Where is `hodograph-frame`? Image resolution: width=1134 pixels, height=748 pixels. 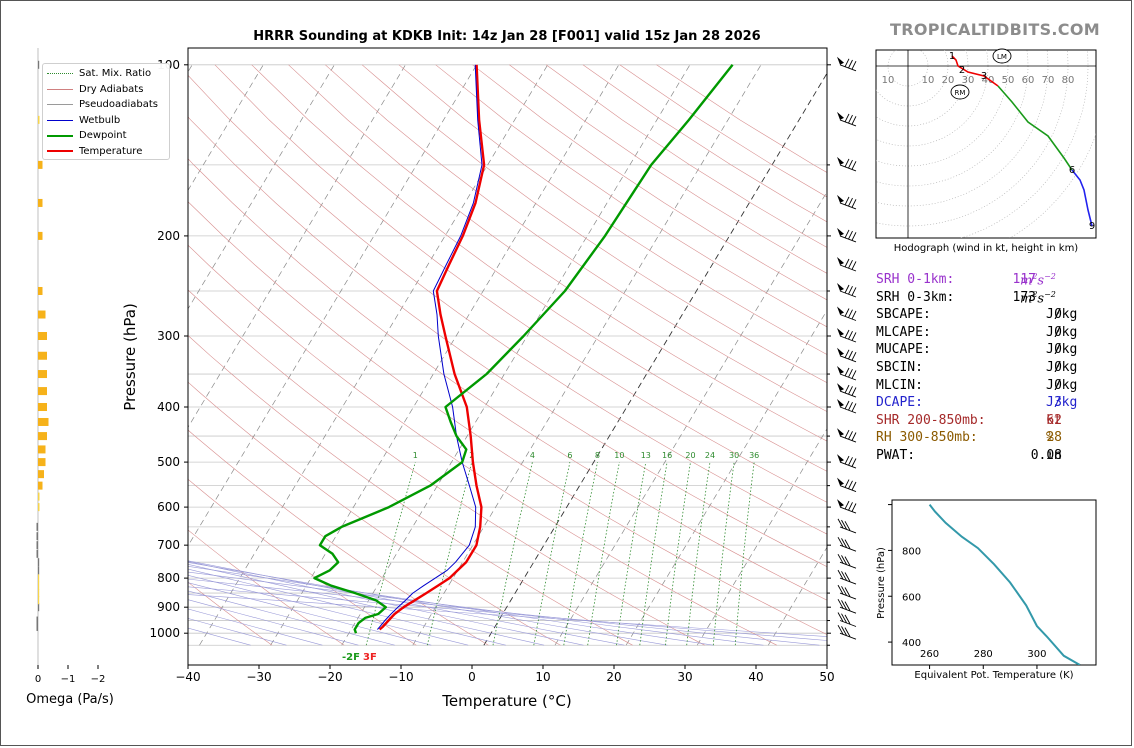
hodograph-frame is located at coordinates (986, 144).